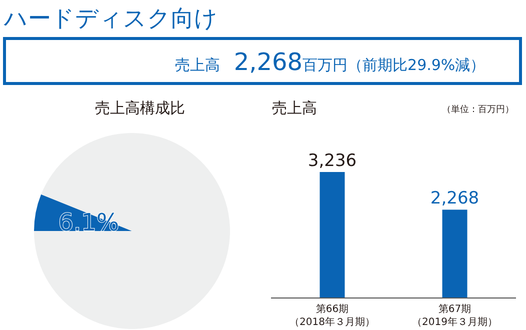 The width and height of the screenshot is (526, 330). What do you see at coordinates (140, 108) in the screenshot?
I see `chart-title: 売上高構成比` at bounding box center [140, 108].